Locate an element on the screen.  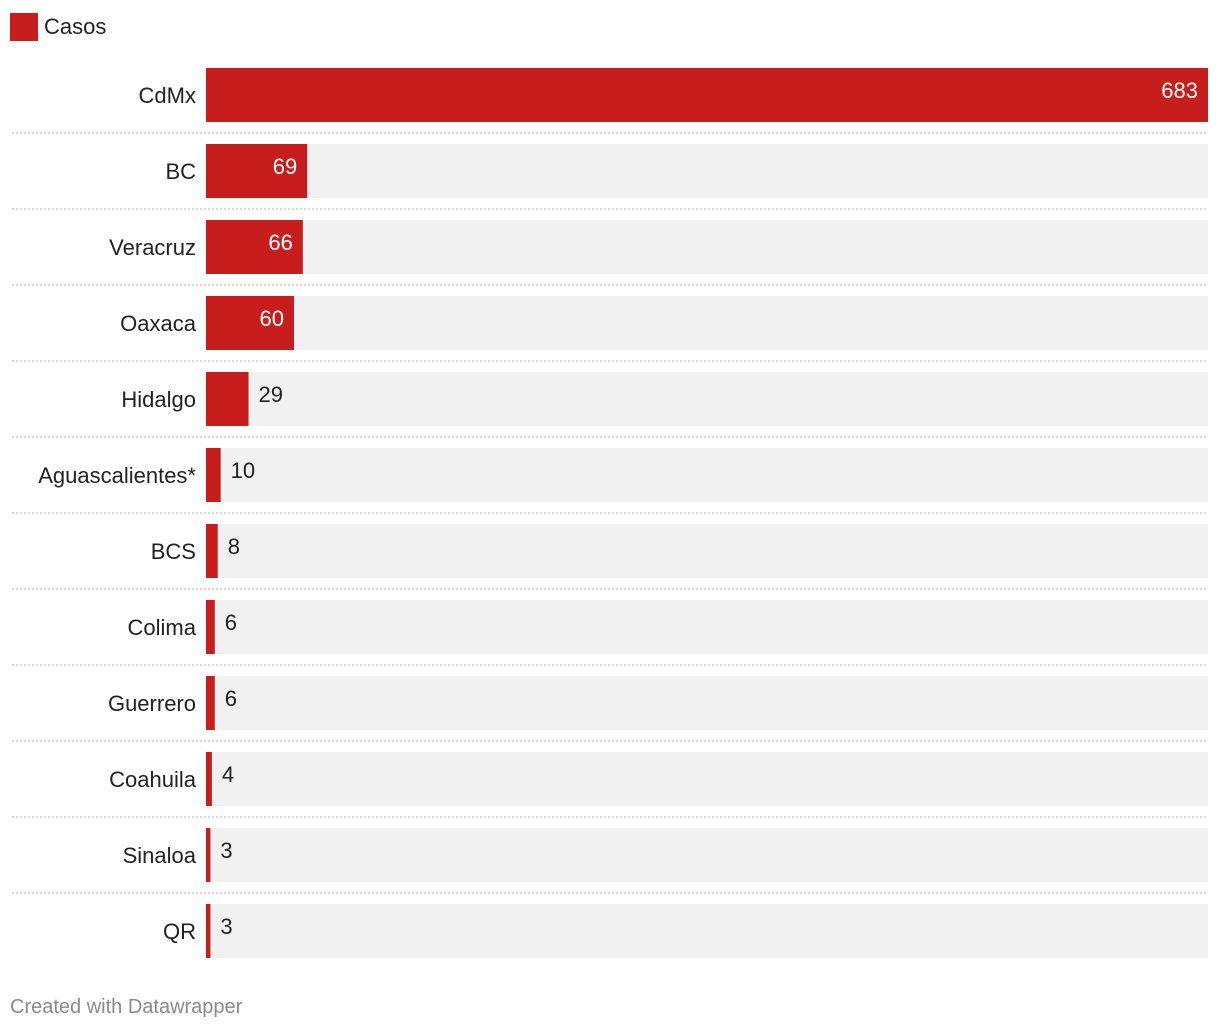
bar-track-veracruz is located at coordinates (707, 247).